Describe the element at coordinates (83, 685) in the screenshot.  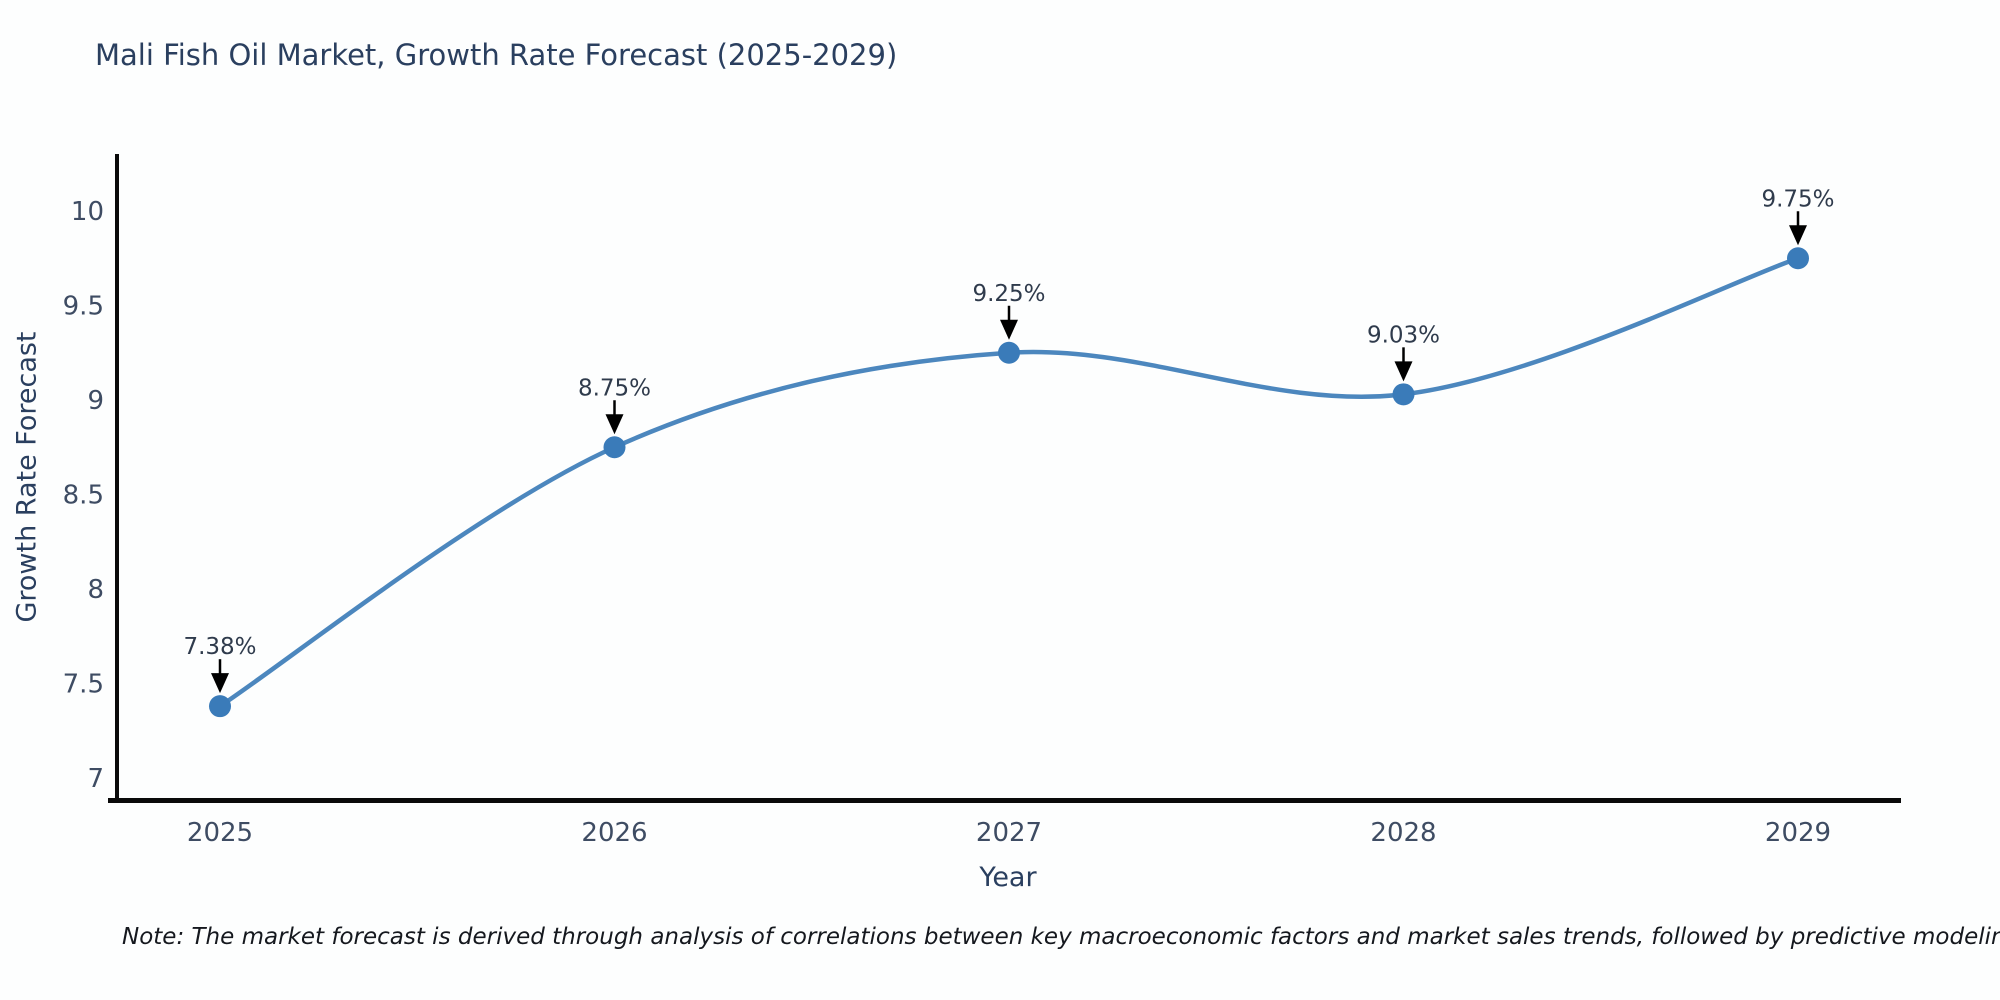
I see `y-tick-label: 7.5` at that location.